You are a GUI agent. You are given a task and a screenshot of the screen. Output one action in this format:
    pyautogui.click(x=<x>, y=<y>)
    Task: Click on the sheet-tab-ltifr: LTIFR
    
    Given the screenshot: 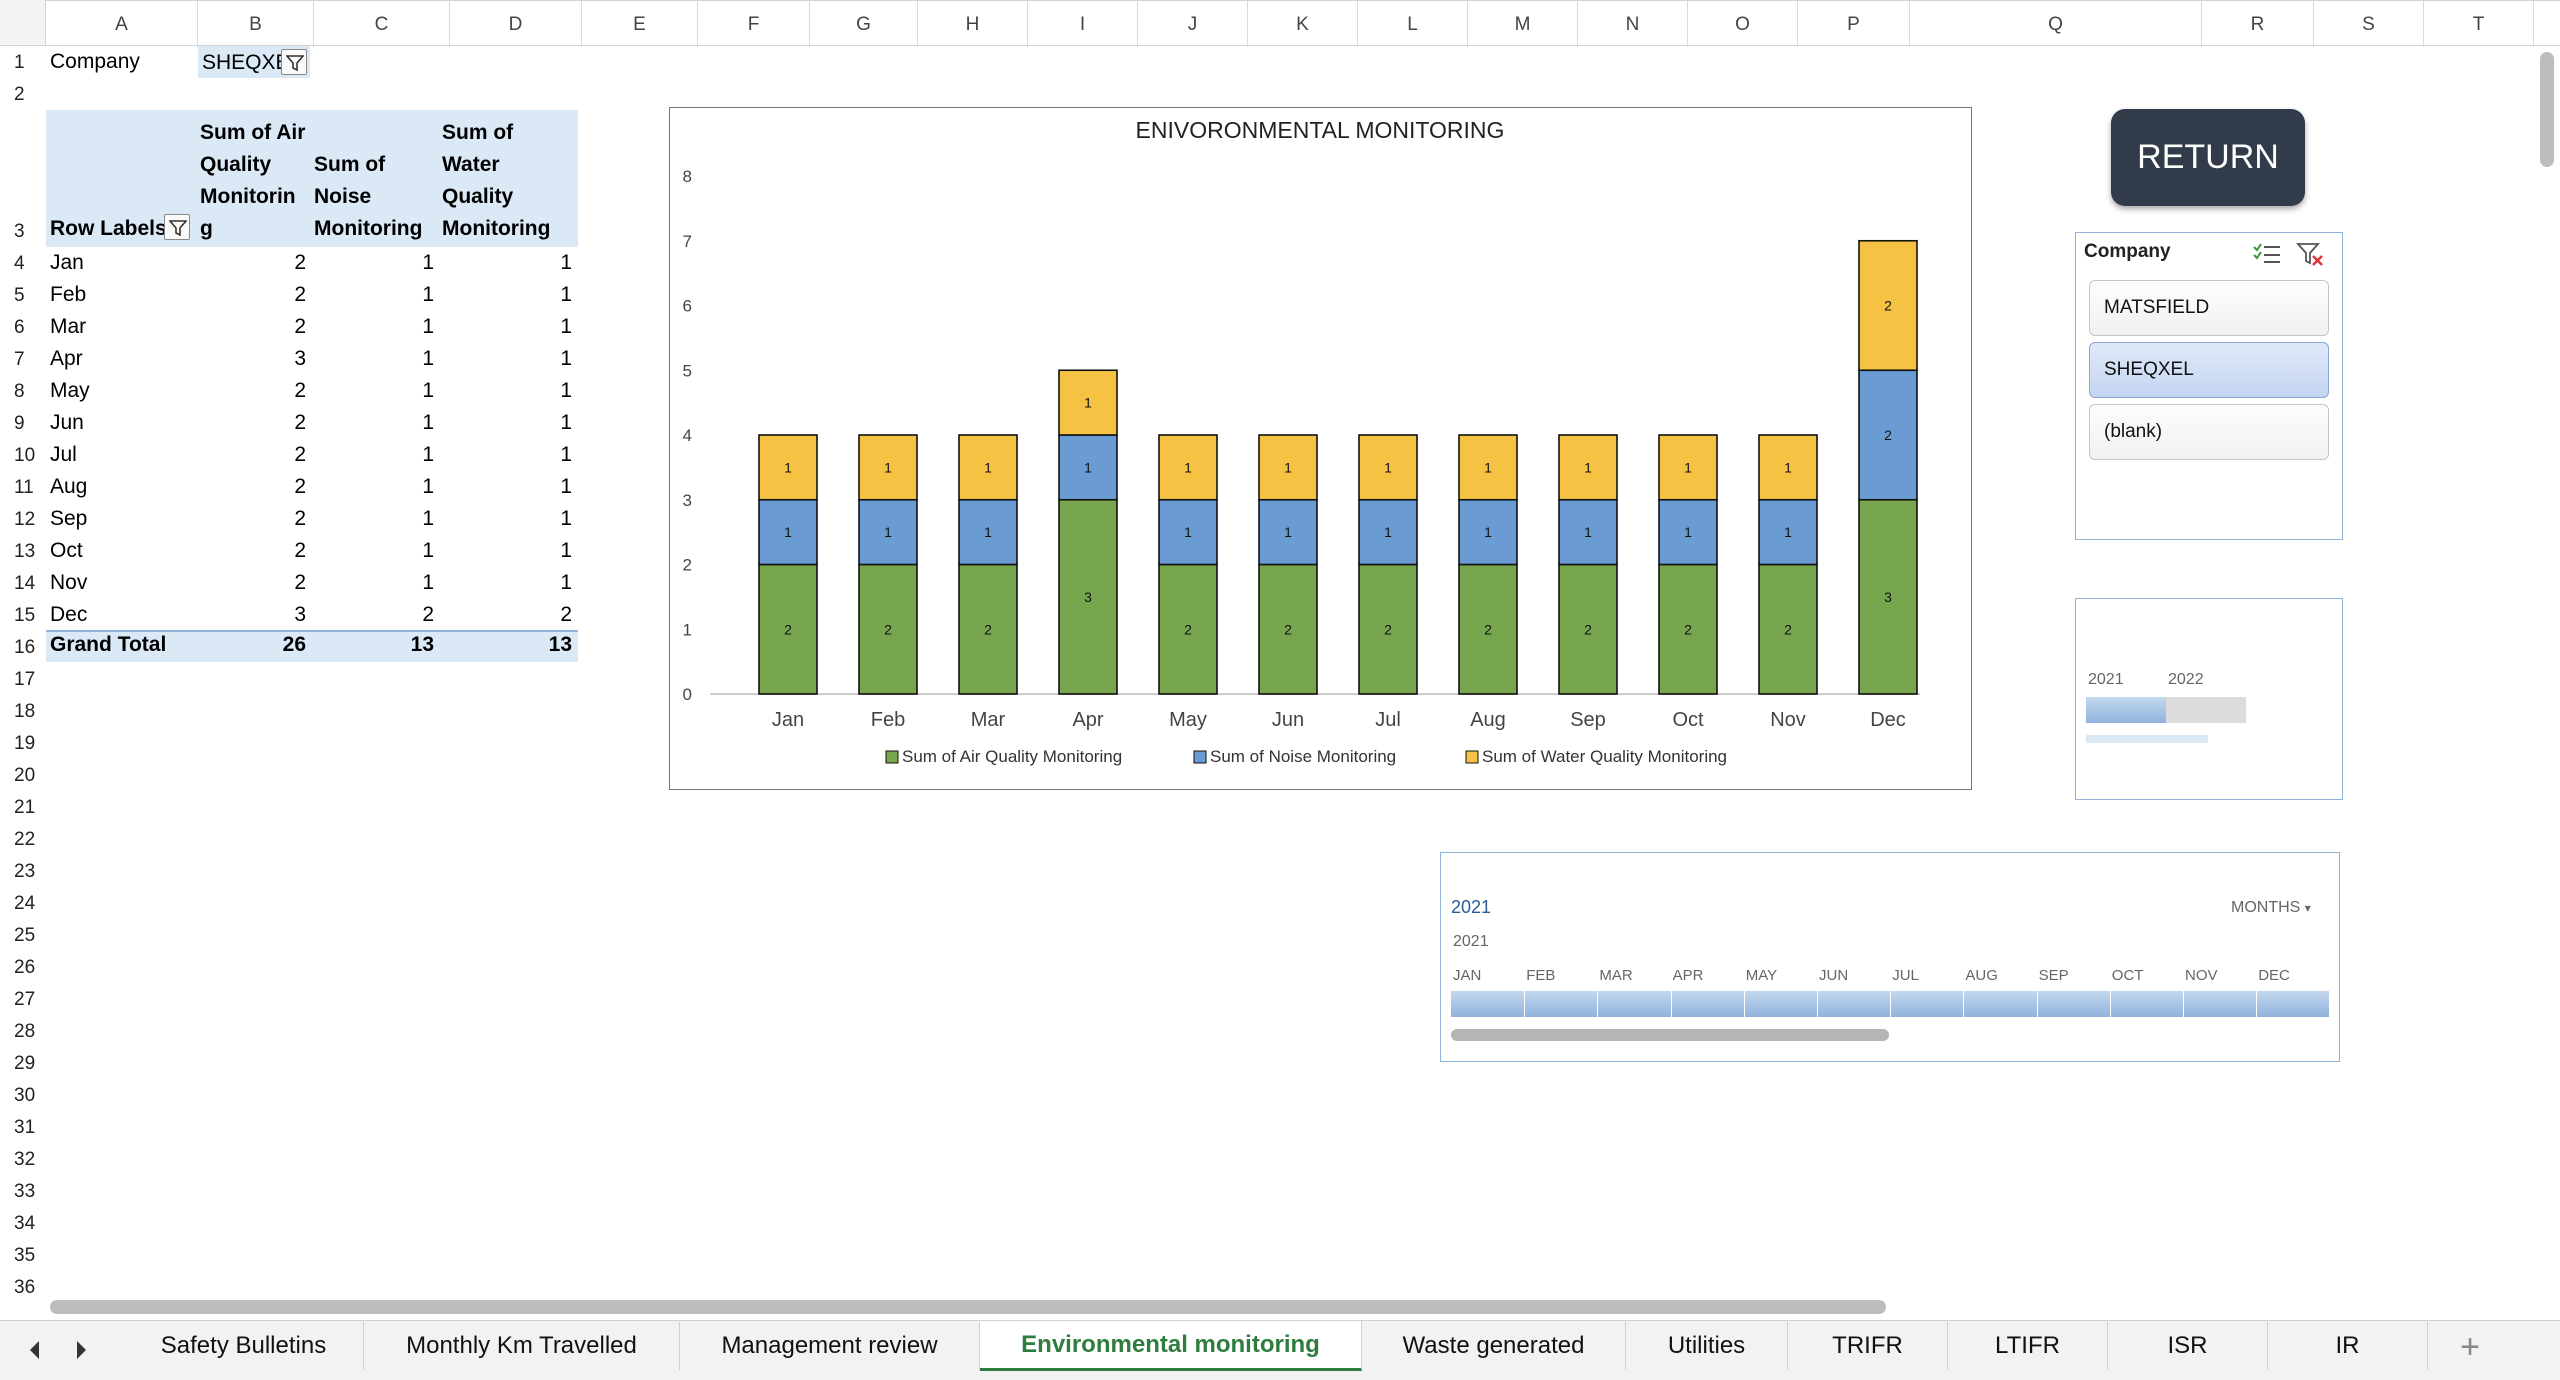 What is the action you would take?
    pyautogui.click(x=2028, y=1346)
    